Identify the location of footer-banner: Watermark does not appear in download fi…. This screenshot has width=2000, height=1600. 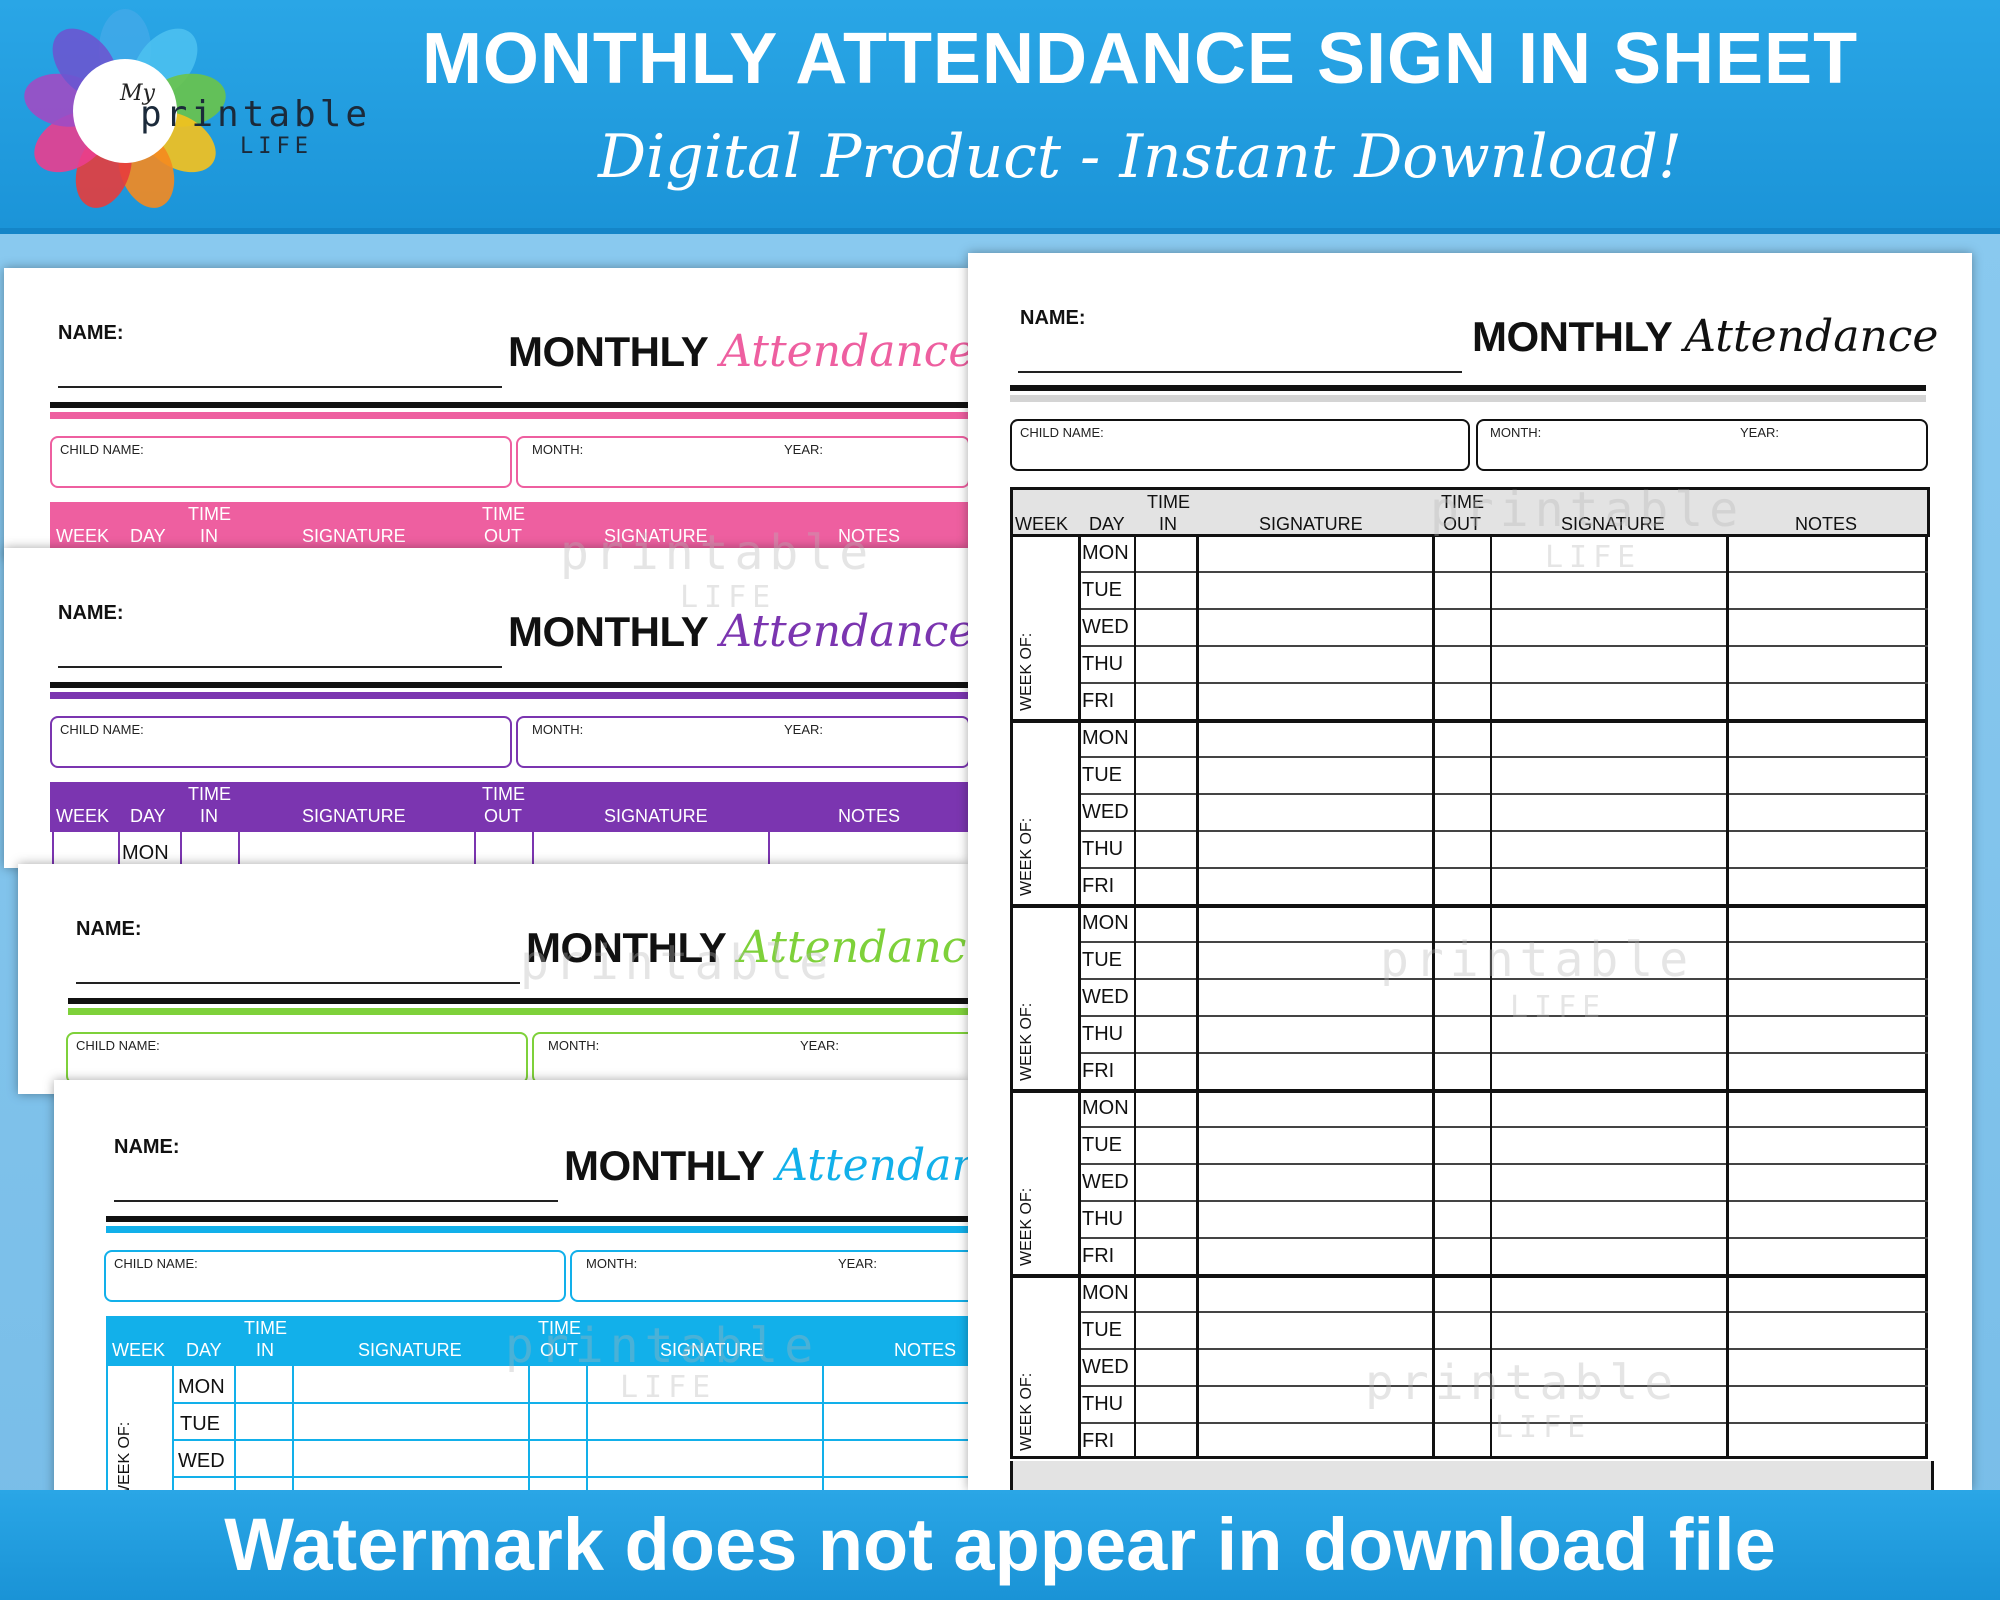
(1000, 1545).